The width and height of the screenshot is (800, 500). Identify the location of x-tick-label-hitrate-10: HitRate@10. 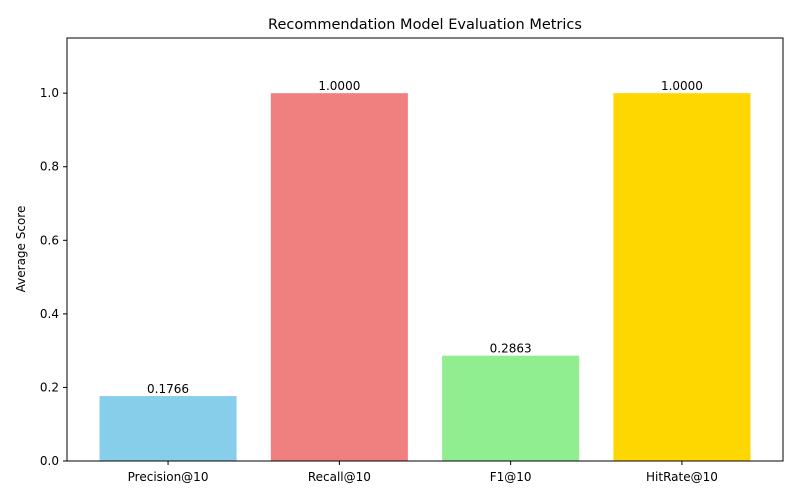
(682, 477).